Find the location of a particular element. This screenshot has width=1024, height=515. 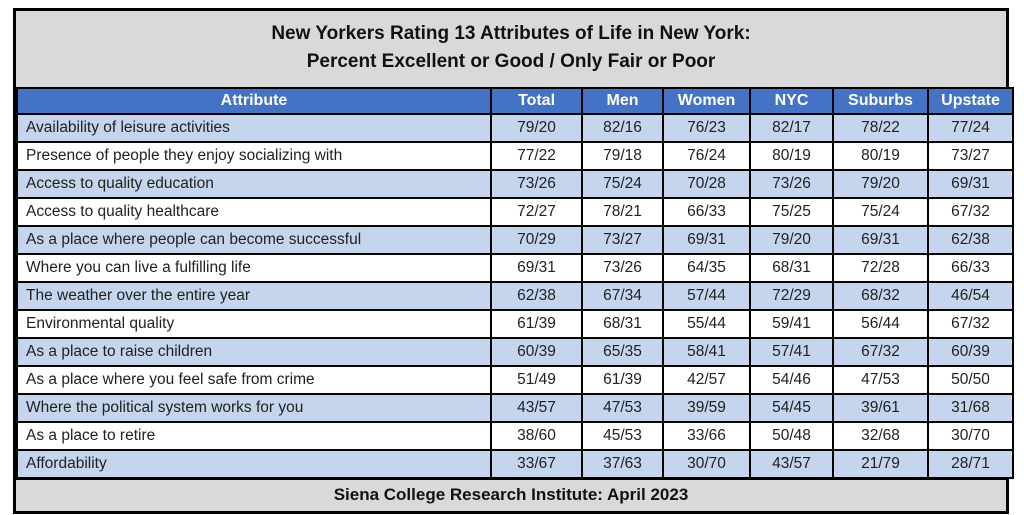

value-cell-upstate: 69/31 is located at coordinates (970, 184).